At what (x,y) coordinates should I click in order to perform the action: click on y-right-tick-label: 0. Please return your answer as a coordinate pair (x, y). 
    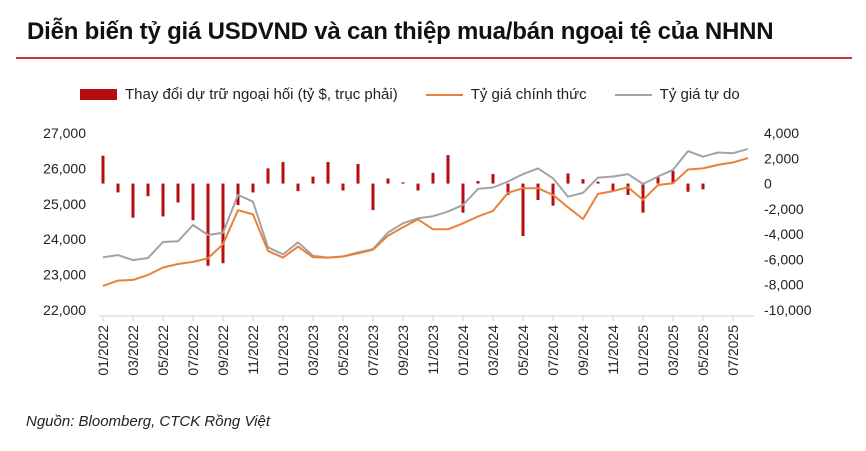
    Looking at the image, I should click on (768, 184).